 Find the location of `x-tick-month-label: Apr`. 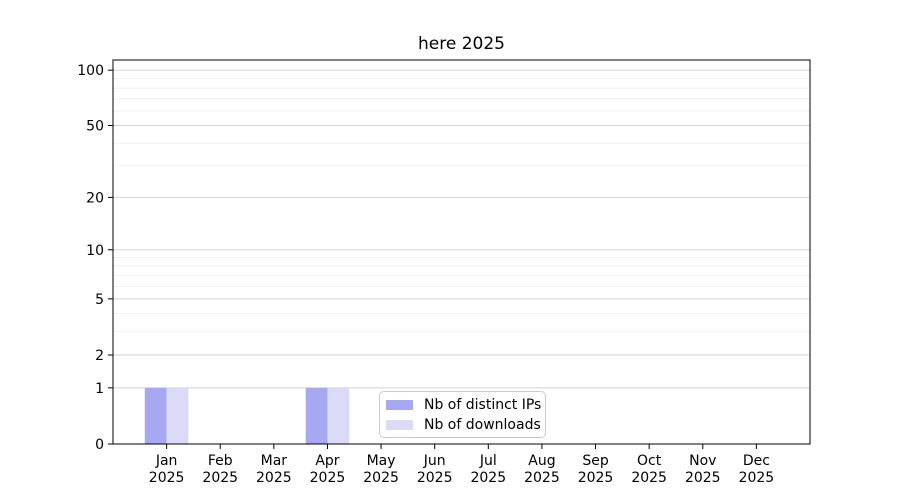

x-tick-month-label: Apr is located at coordinates (327, 461).